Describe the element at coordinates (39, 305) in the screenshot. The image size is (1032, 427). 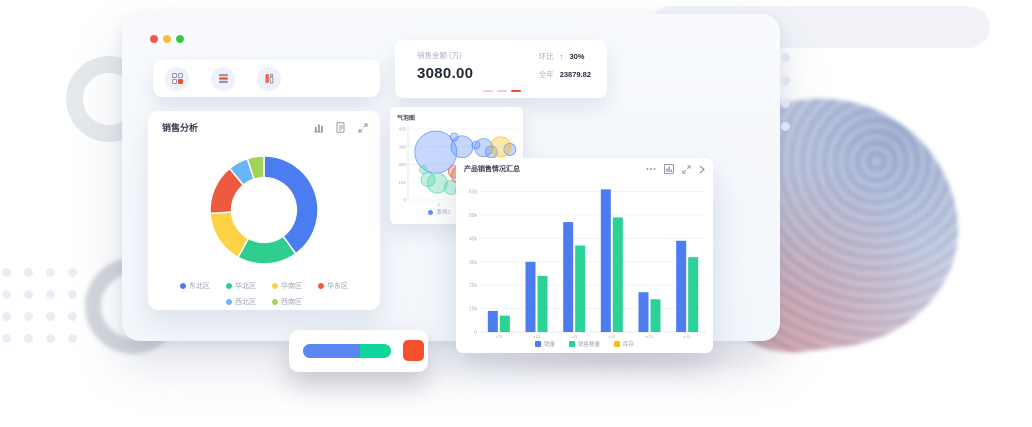
I see `decor-dots-grid` at that location.